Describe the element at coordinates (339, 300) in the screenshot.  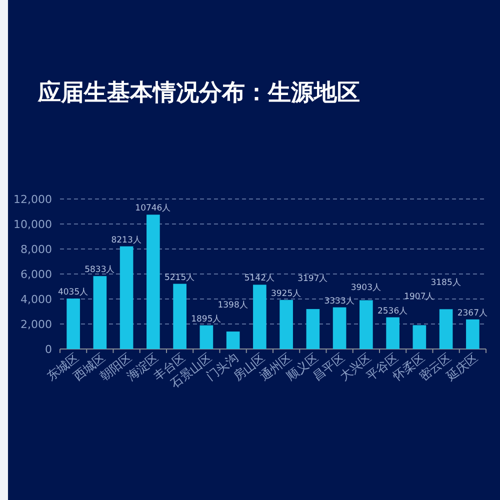
I see `data-label: 3333人` at that location.